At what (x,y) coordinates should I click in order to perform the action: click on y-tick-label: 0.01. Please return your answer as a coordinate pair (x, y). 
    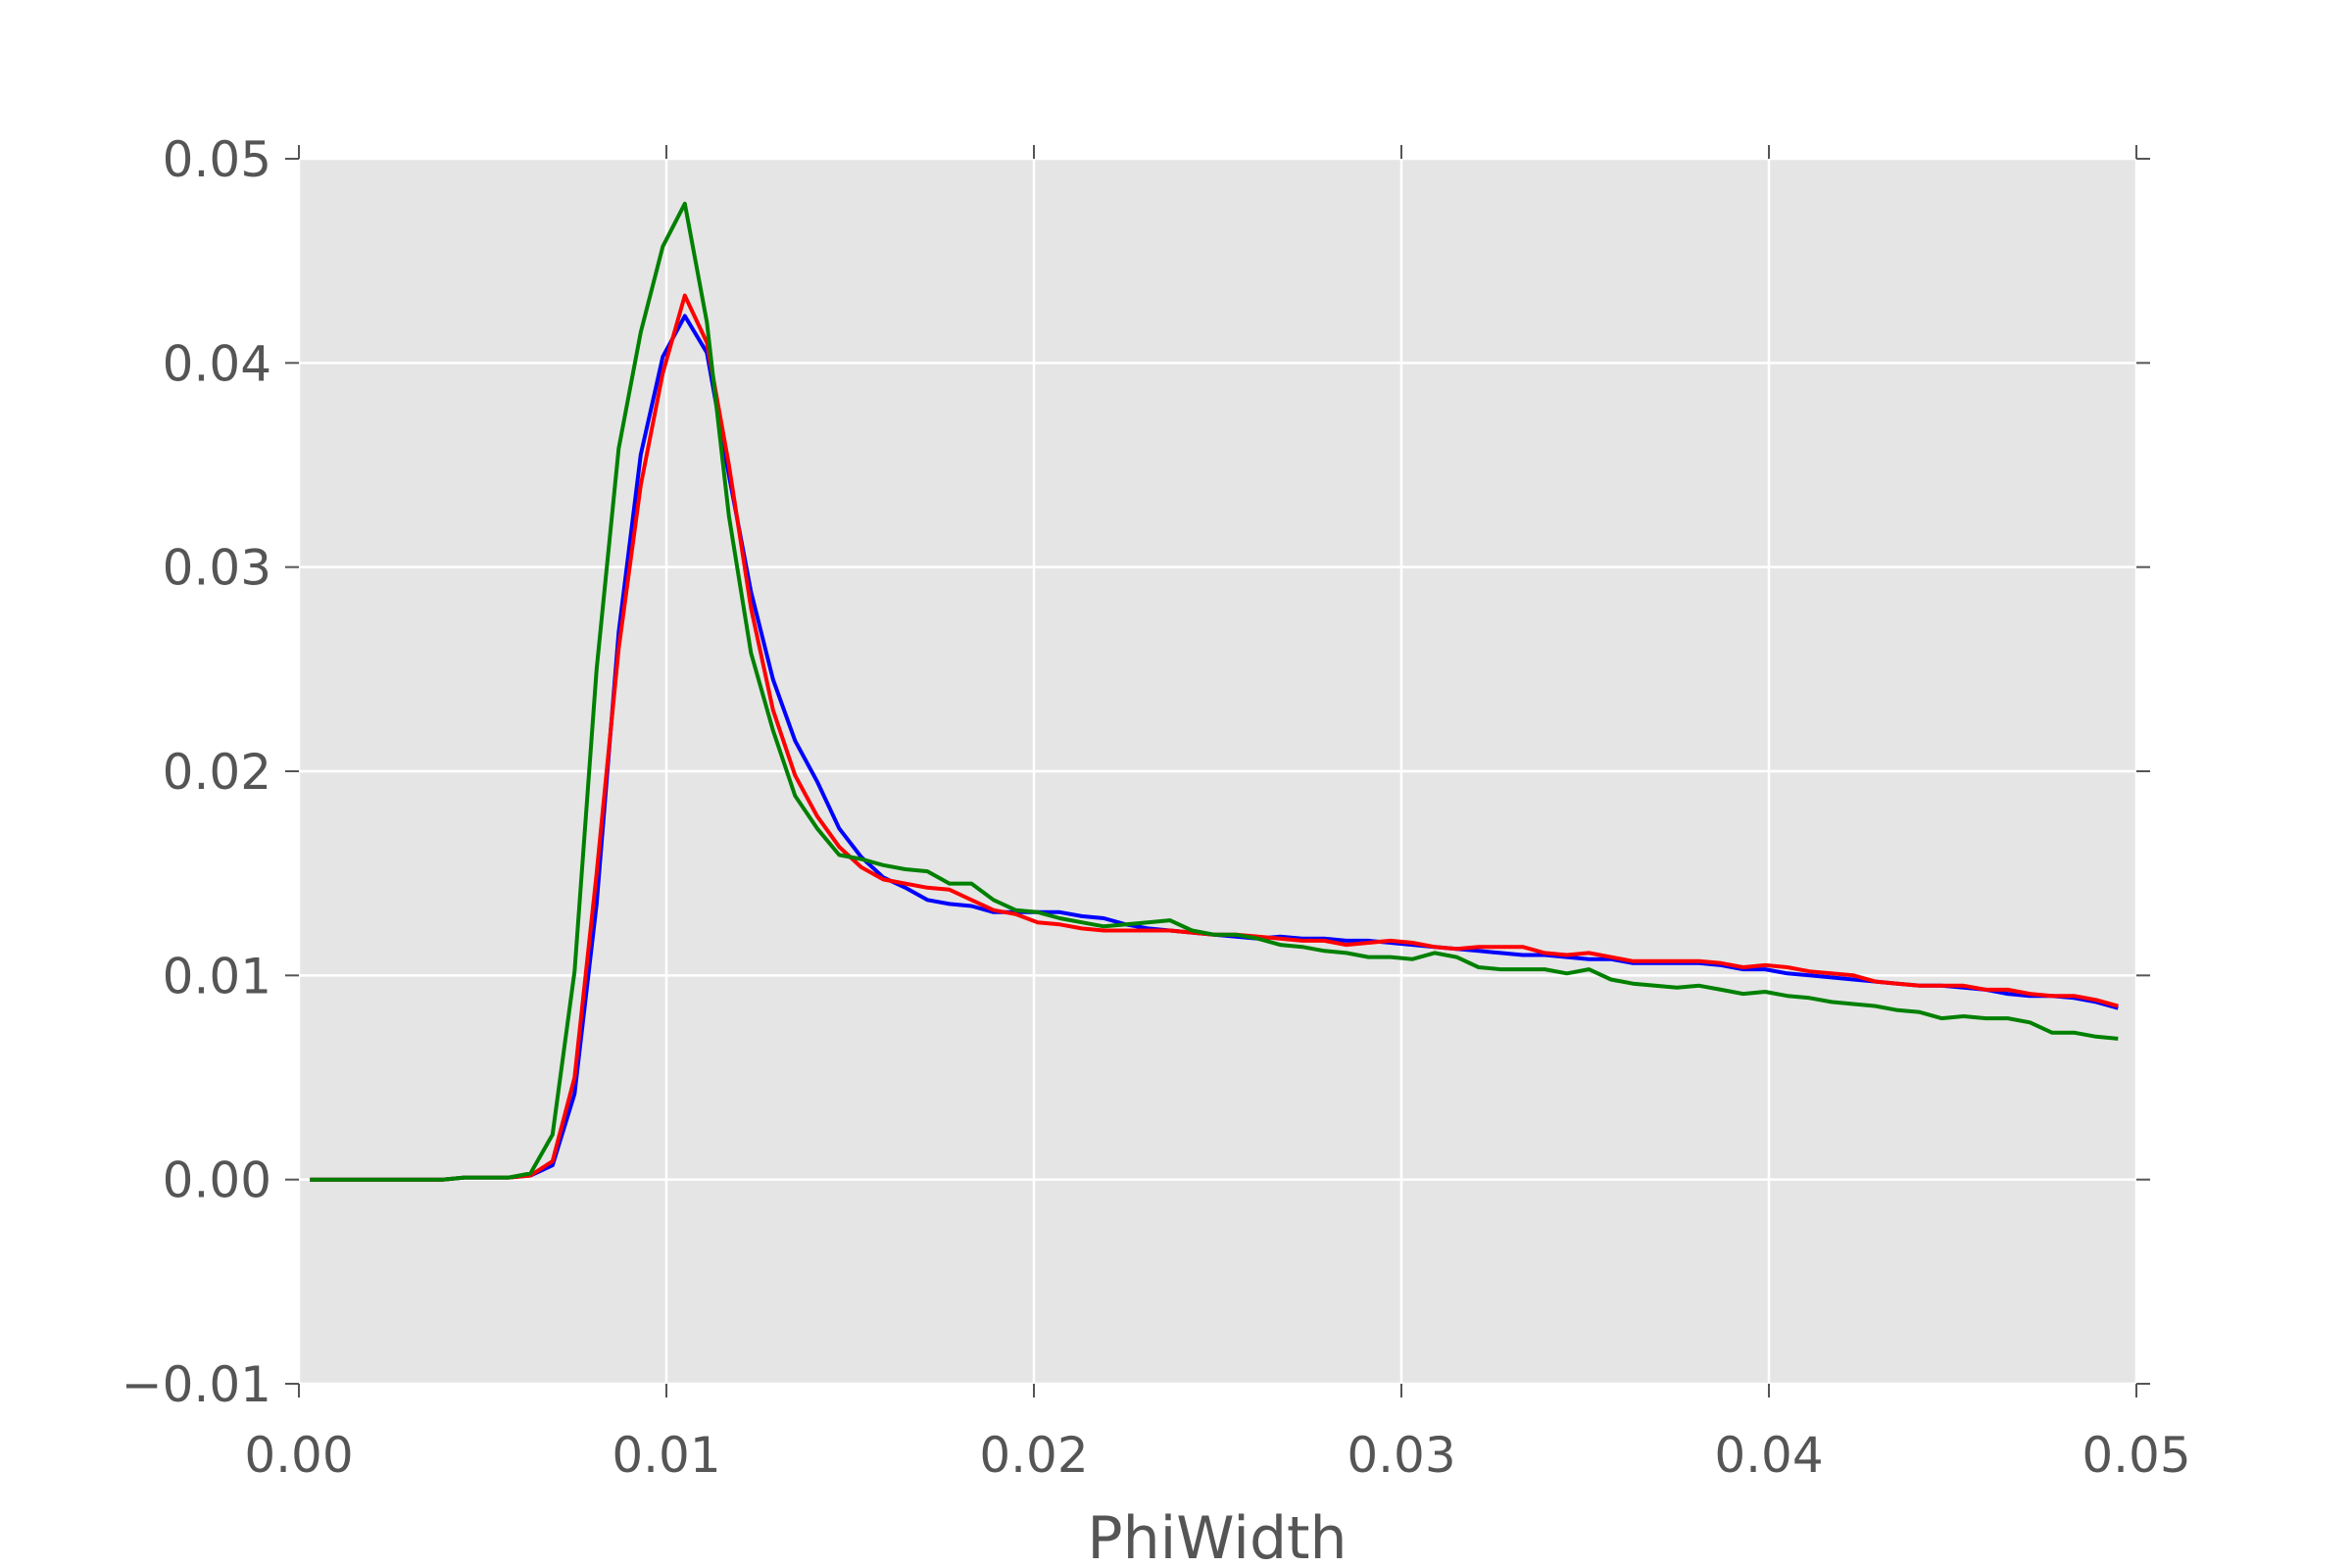
    Looking at the image, I should click on (217, 976).